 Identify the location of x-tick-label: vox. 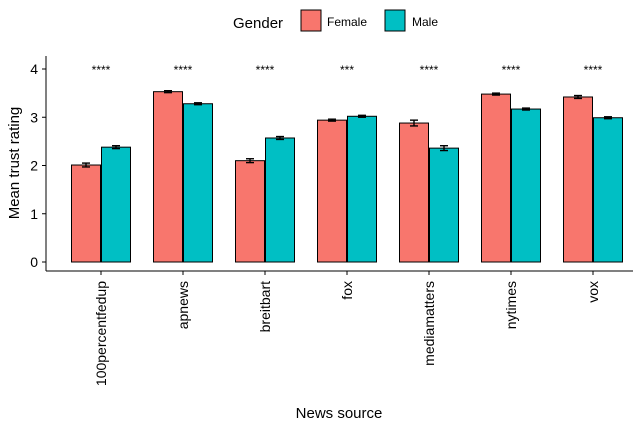
(593, 292).